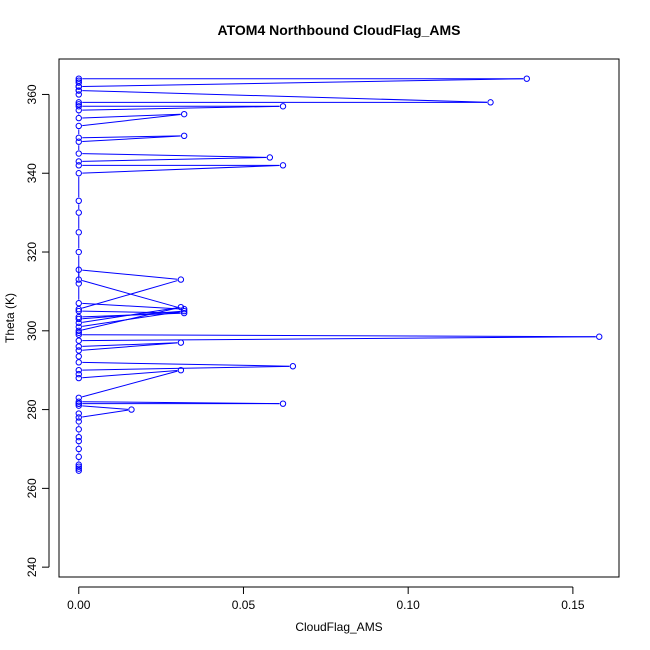 The width and height of the screenshot is (650, 650). I want to click on y-tick-label: 340, so click(32, 173).